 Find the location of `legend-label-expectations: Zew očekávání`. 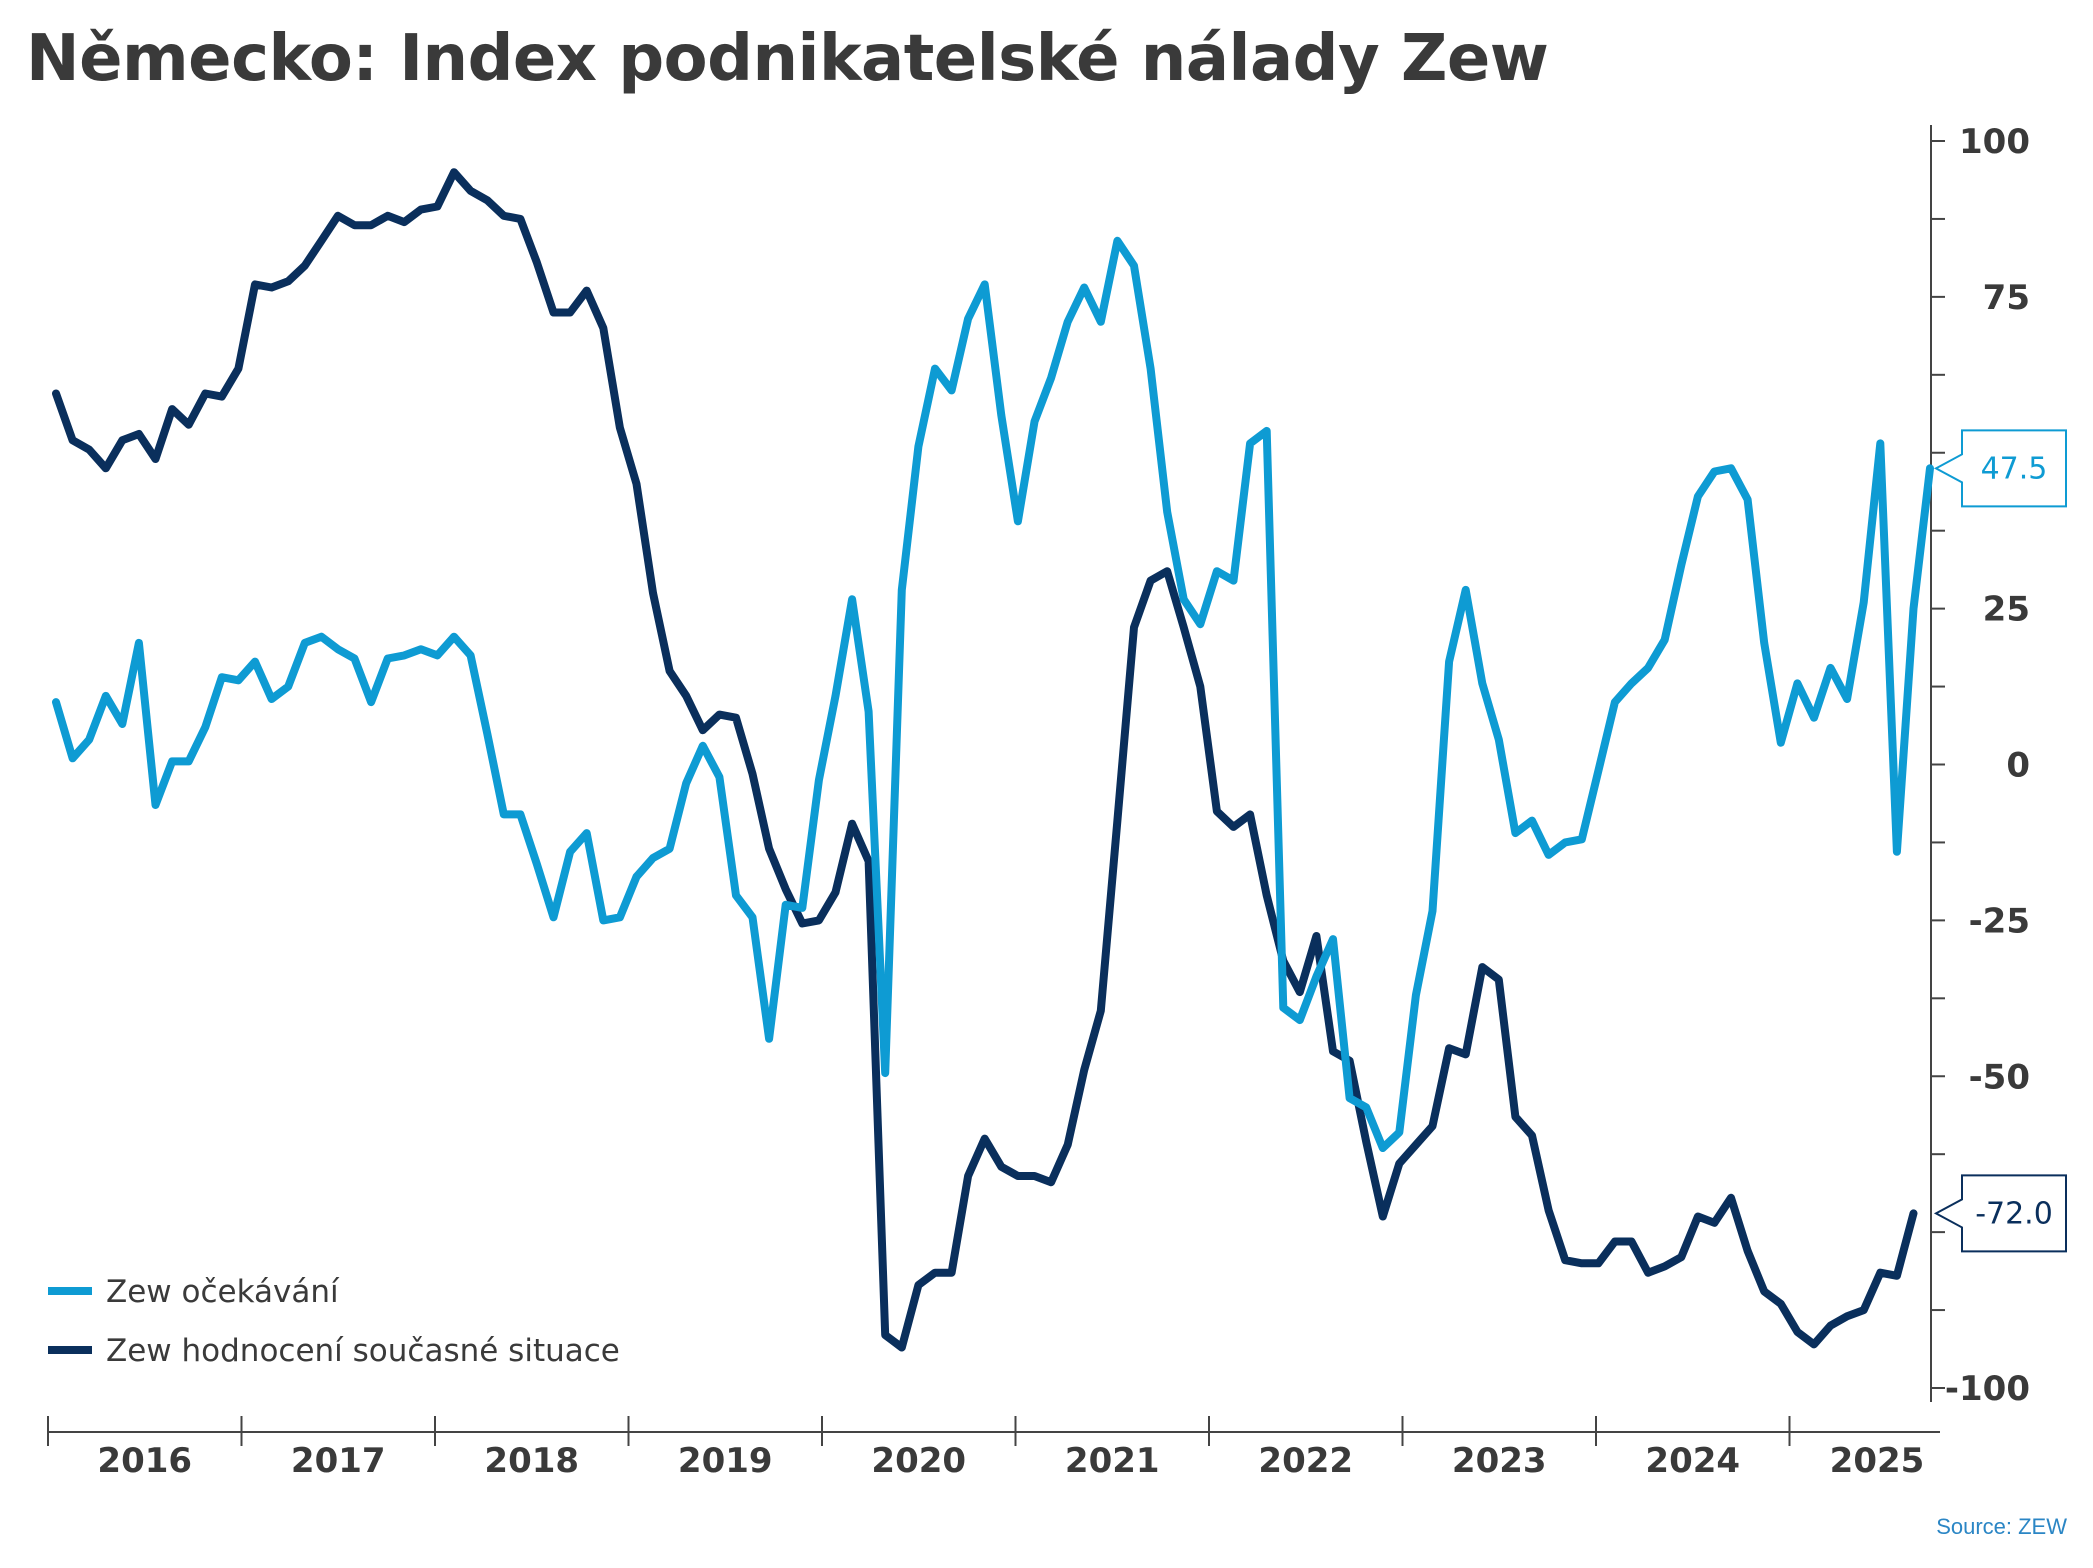

legend-label-expectations: Zew očekávání is located at coordinates (223, 1292).